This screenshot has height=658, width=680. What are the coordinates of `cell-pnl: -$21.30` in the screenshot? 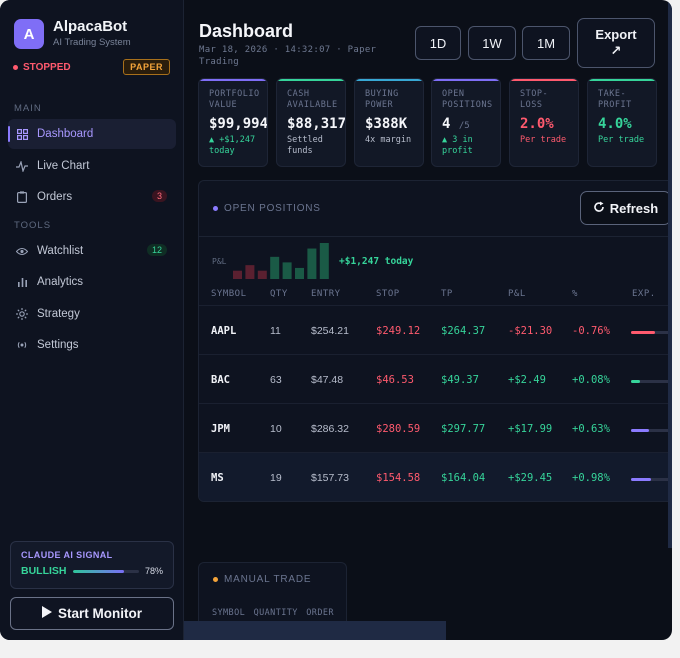 It's located at (530, 331).